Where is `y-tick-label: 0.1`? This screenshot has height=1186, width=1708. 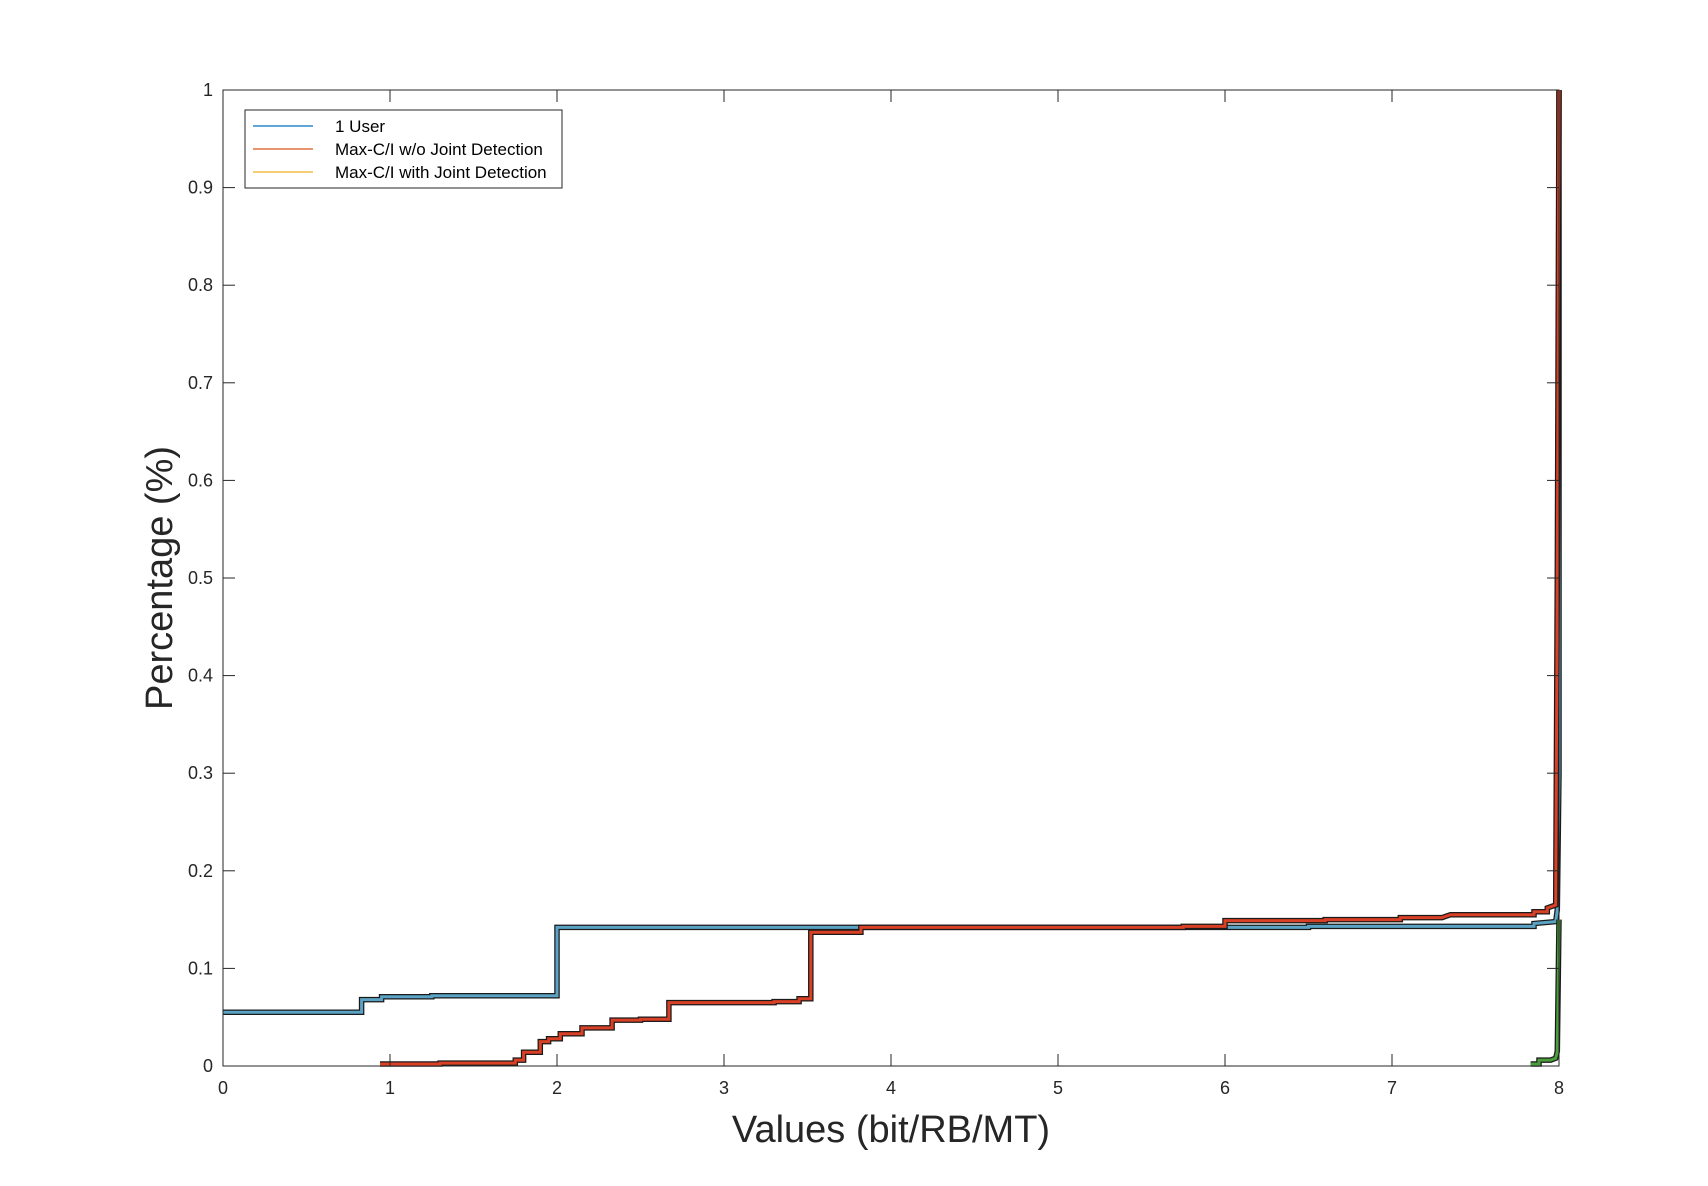 y-tick-label: 0.1 is located at coordinates (200, 968).